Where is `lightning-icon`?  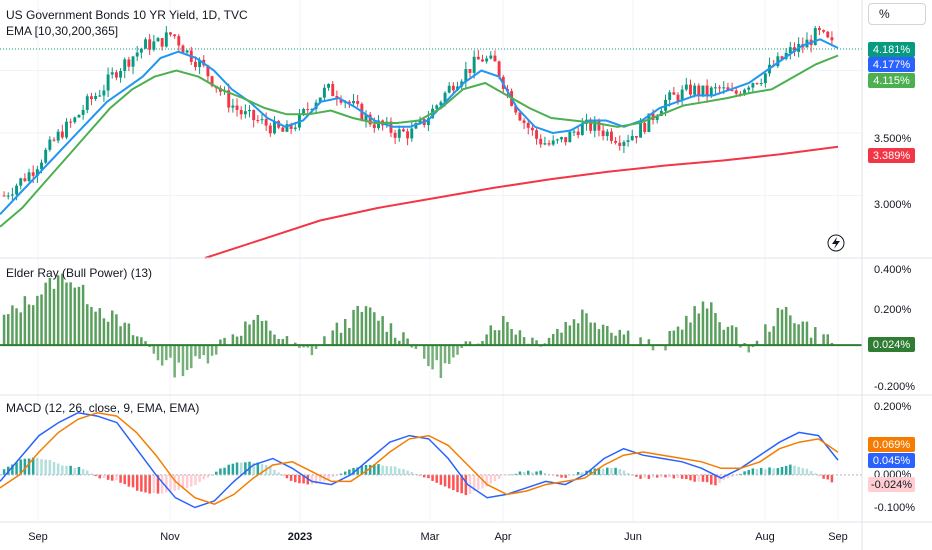
lightning-icon is located at coordinates (836, 243).